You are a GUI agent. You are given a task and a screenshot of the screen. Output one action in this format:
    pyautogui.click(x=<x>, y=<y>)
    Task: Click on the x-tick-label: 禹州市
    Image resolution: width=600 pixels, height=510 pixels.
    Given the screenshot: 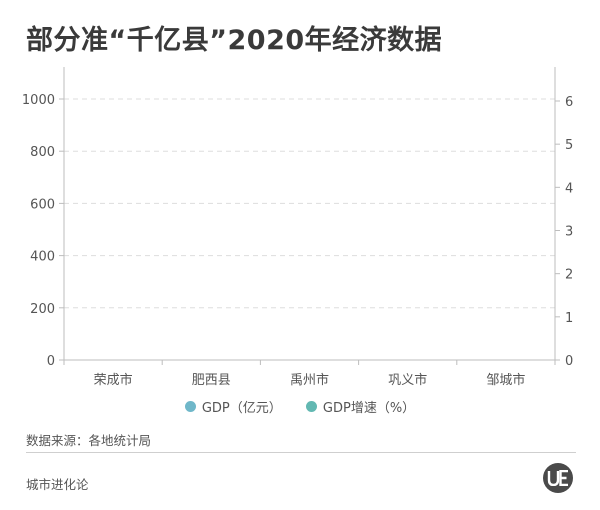 What is the action you would take?
    pyautogui.click(x=309, y=380)
    